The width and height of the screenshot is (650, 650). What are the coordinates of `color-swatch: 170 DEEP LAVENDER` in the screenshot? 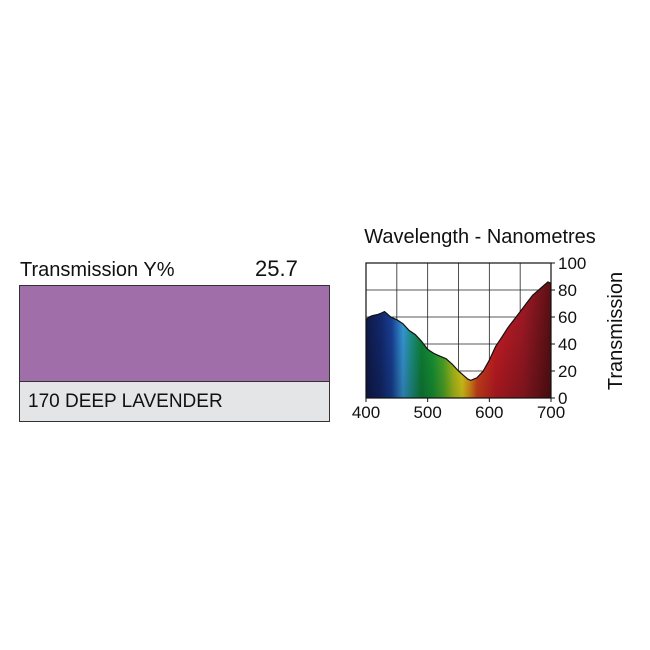 It's located at (174, 353).